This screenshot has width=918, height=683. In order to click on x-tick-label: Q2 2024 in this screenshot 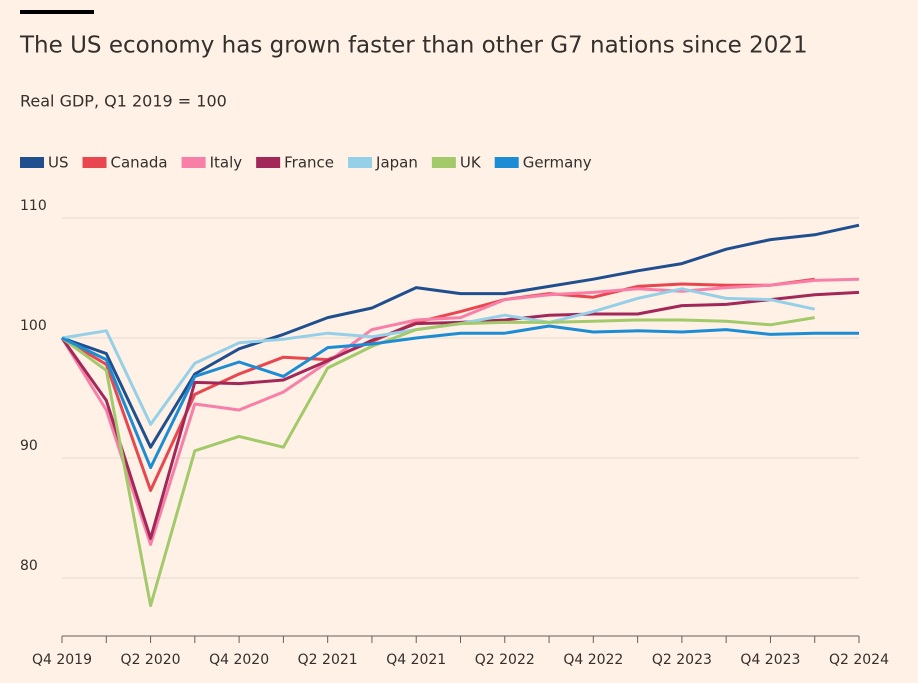, I will do `click(859, 660)`.